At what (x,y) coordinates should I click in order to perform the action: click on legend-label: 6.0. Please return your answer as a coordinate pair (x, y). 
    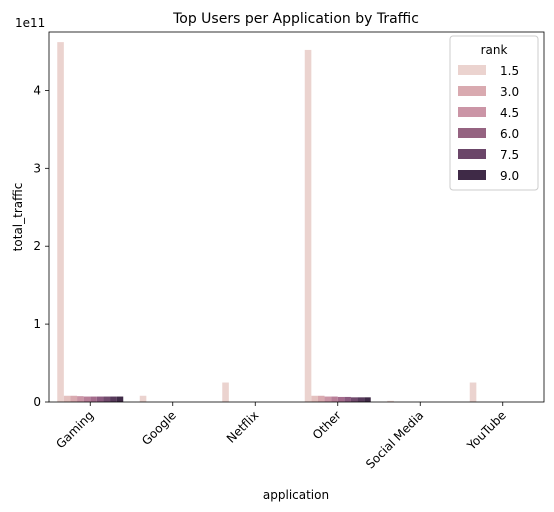
    Looking at the image, I should click on (509, 134).